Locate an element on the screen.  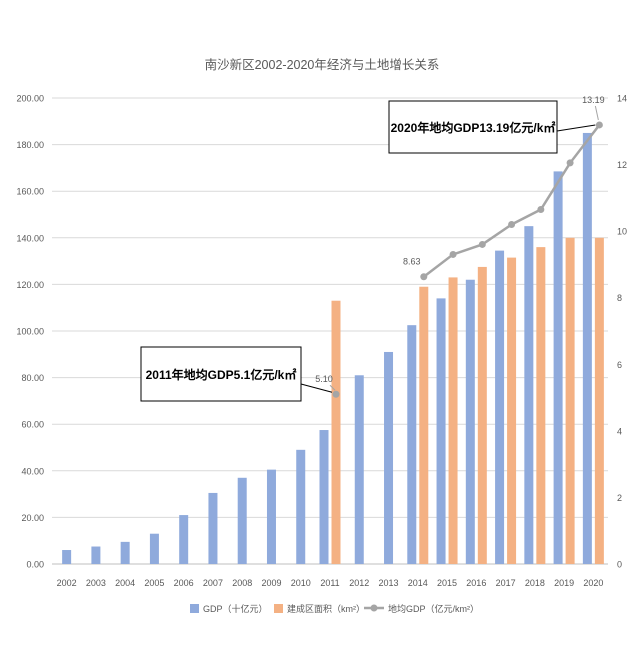
x-tick-label: 2003 is located at coordinates (96, 583).